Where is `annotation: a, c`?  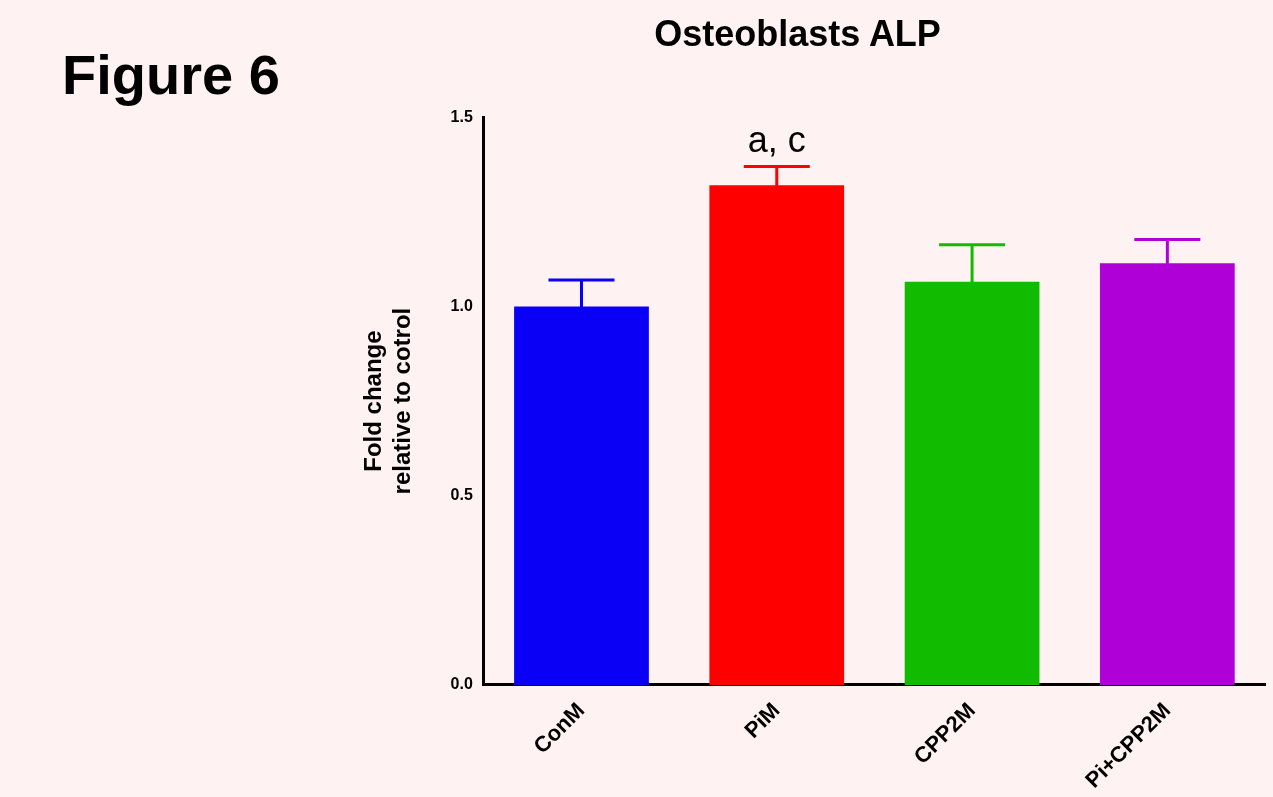 annotation: a, c is located at coordinates (776, 140).